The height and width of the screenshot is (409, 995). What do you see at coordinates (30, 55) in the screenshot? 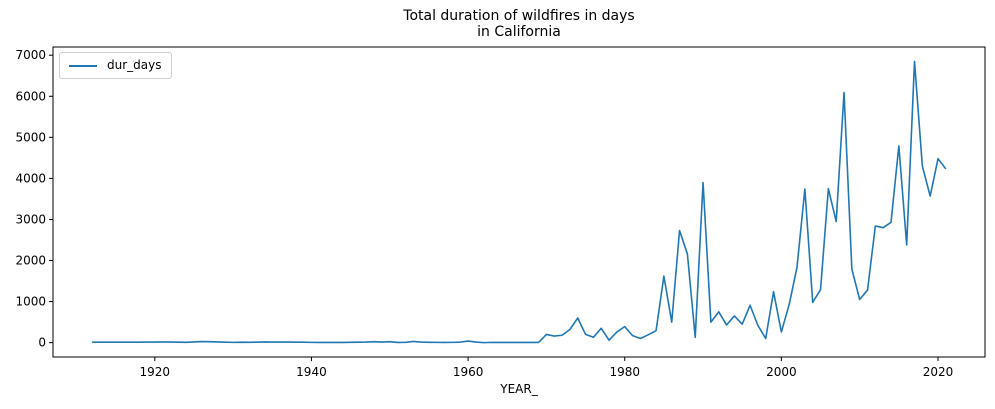
I see `y-tick-label: 7000` at bounding box center [30, 55].